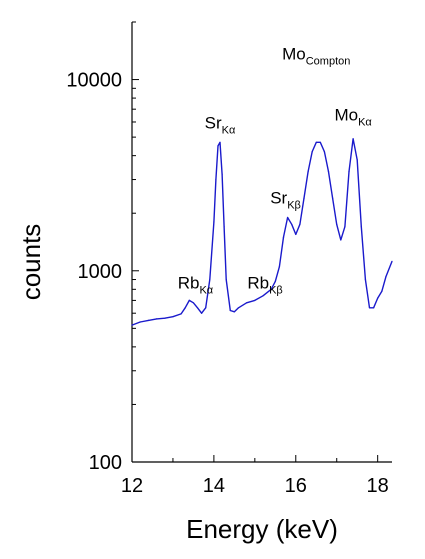  Describe the element at coordinates (220, 125) in the screenshot. I see `peak-label: SrKα` at that location.